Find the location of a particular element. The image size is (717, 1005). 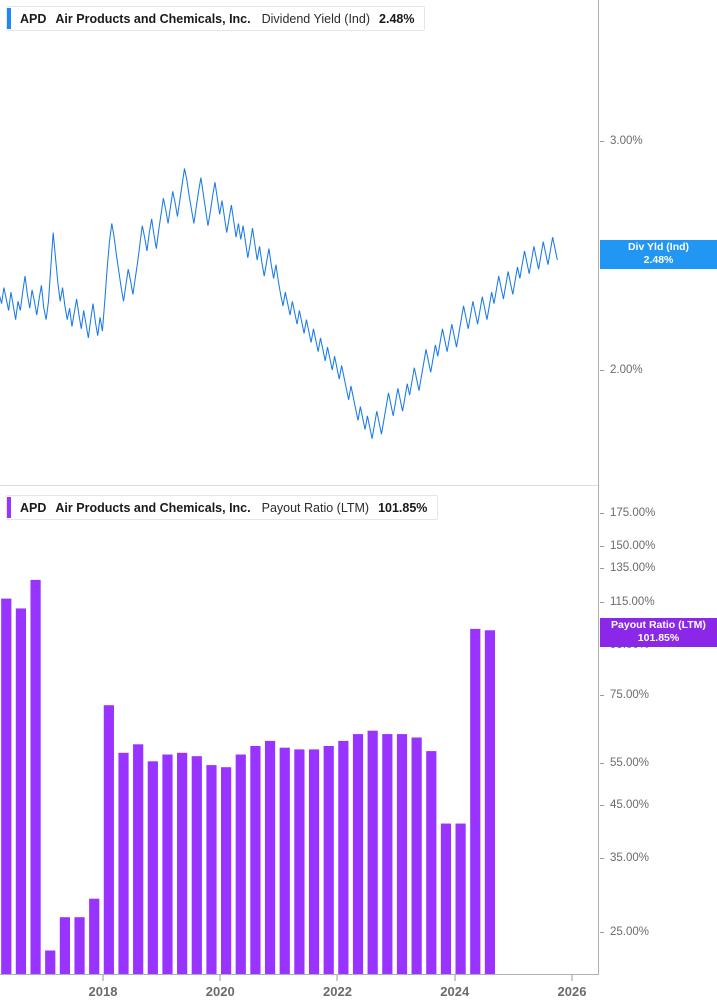

tick-label: 2.00% is located at coordinates (626, 370).